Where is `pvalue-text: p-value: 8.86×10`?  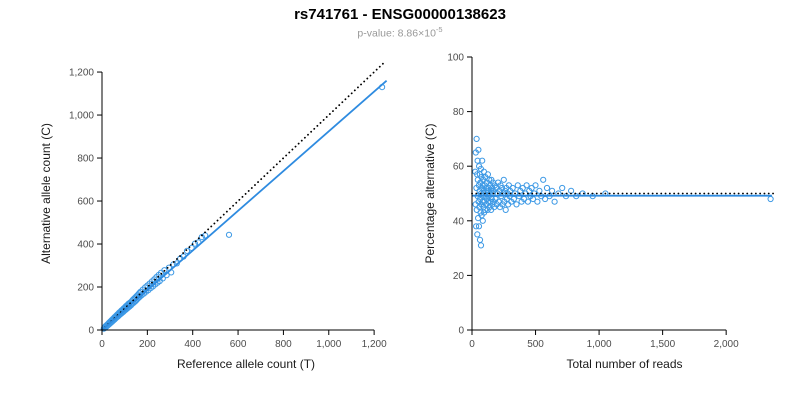 pvalue-text: p-value: 8.86×10 is located at coordinates (396, 33).